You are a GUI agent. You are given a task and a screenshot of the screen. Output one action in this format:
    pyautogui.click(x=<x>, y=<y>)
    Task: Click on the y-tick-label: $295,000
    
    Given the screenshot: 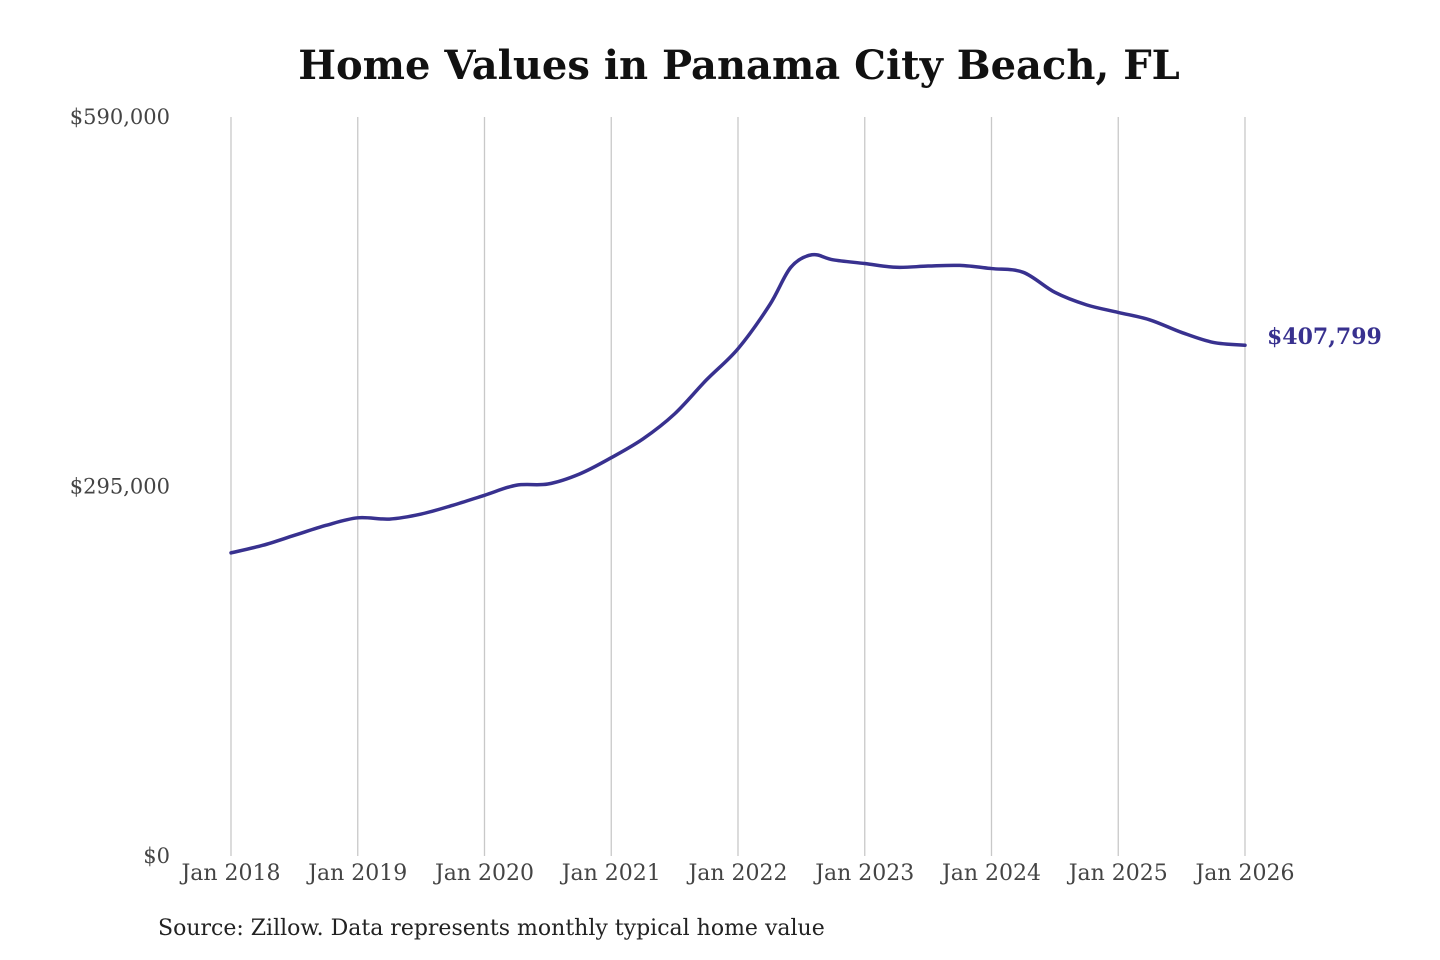 What is the action you would take?
    pyautogui.click(x=120, y=487)
    